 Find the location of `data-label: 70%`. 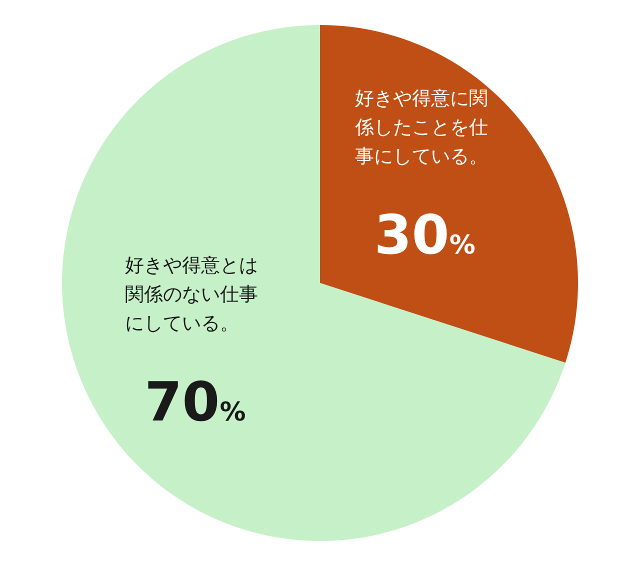

data-label: 70% is located at coordinates (195, 402).